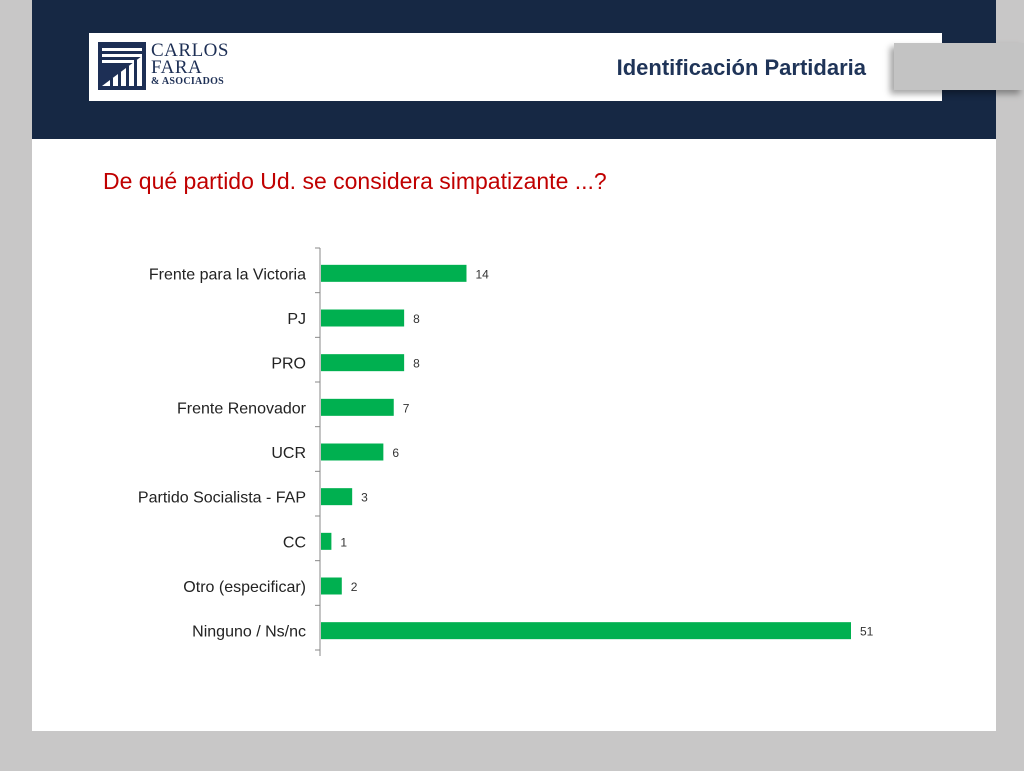  What do you see at coordinates (222, 498) in the screenshot?
I see `category-label: Partido Socialista - FAP` at bounding box center [222, 498].